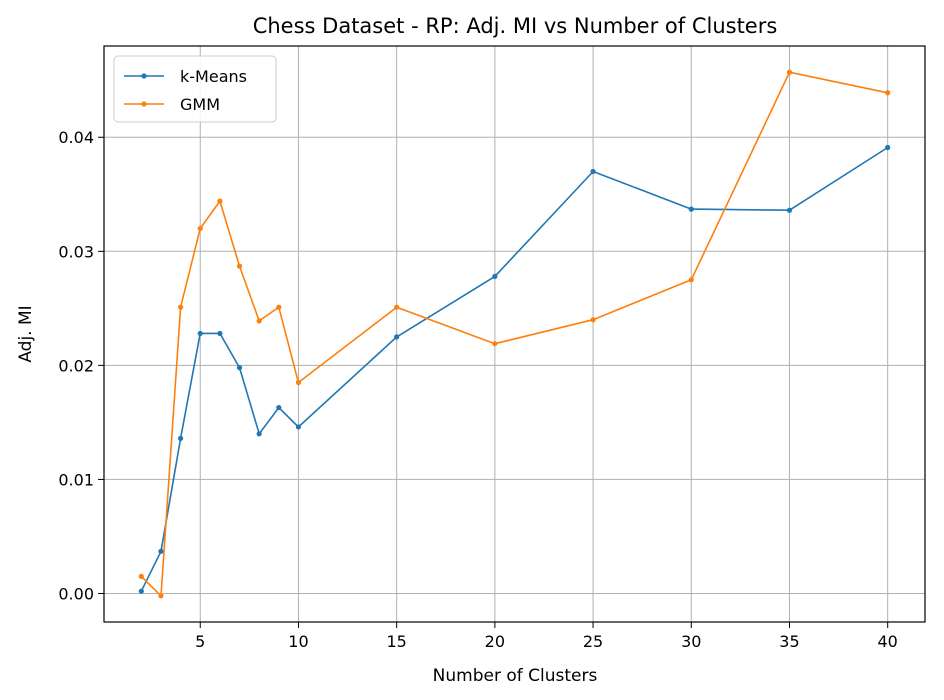 The height and width of the screenshot is (700, 944). I want to click on x-tick-label: 30, so click(691, 641).